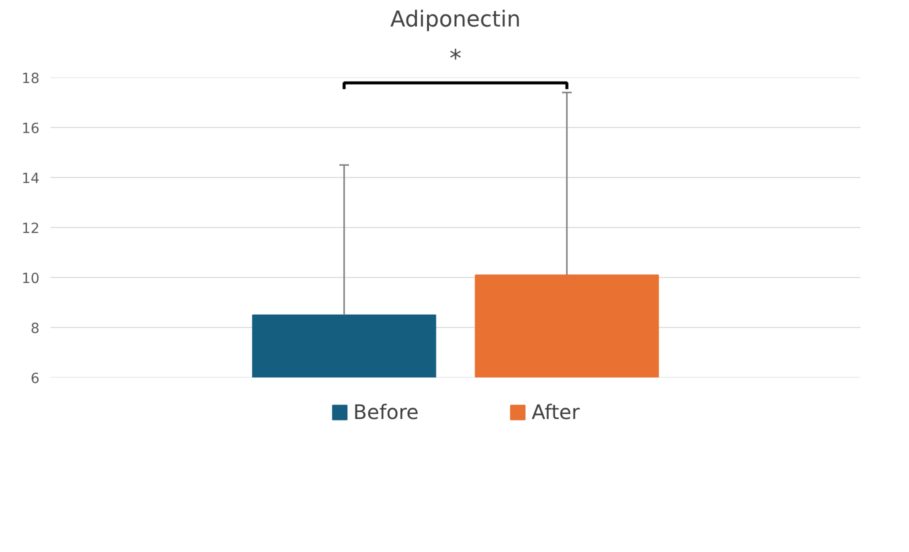 The width and height of the screenshot is (909, 552). I want to click on y-tick-label: 14, so click(31, 179).